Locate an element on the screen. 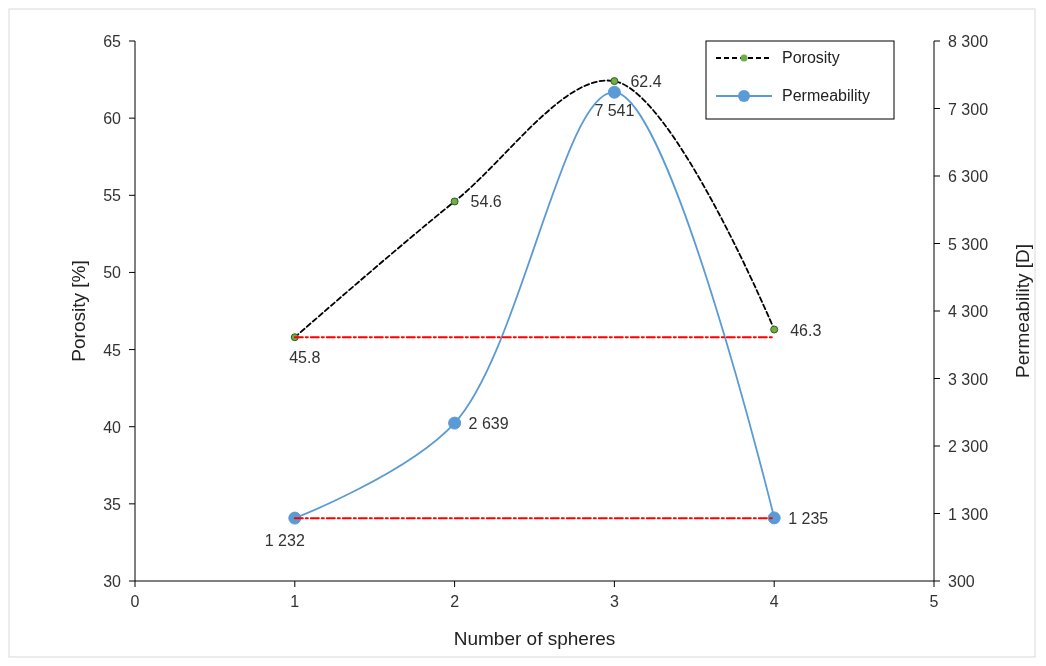 This screenshot has width=1046, height=666. data-label: 46.3 is located at coordinates (806, 330).